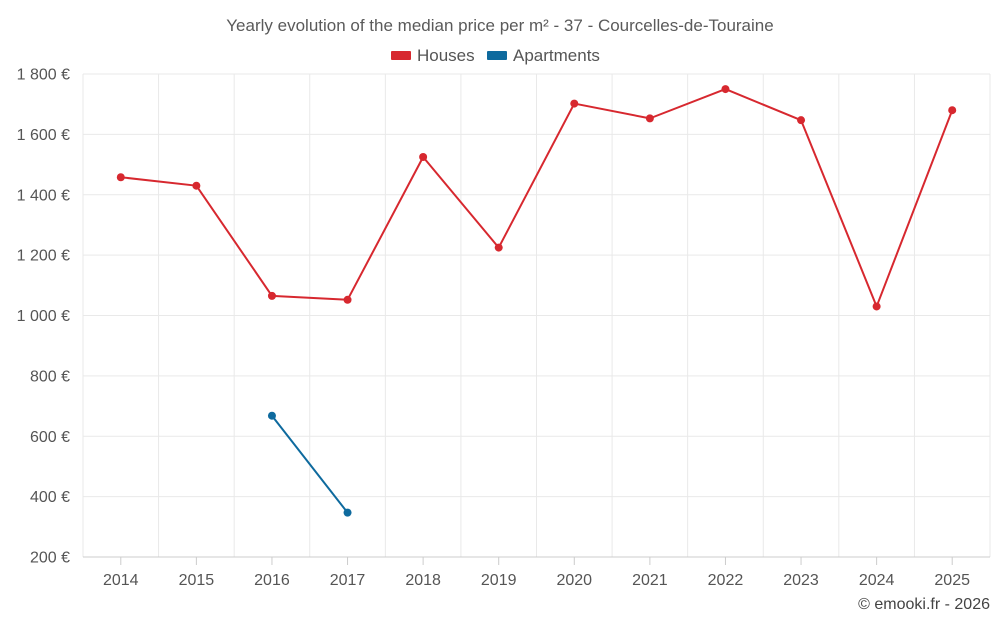  I want to click on series-apartments, so click(309, 464).